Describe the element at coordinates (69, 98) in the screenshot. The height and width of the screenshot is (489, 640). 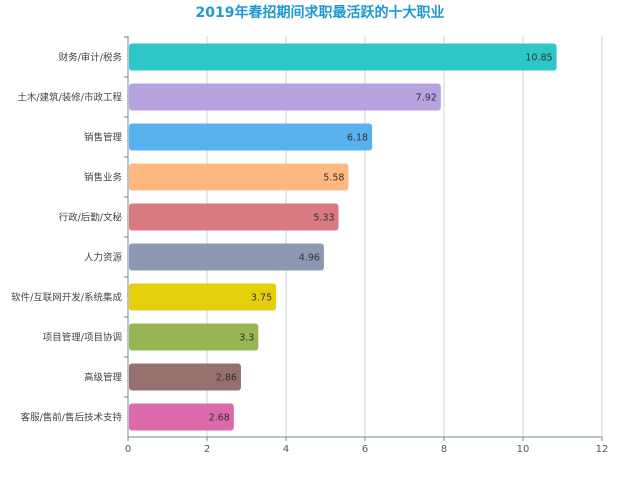
I see `y-tick-label: 土木/建筑/装修/市政工程` at that location.